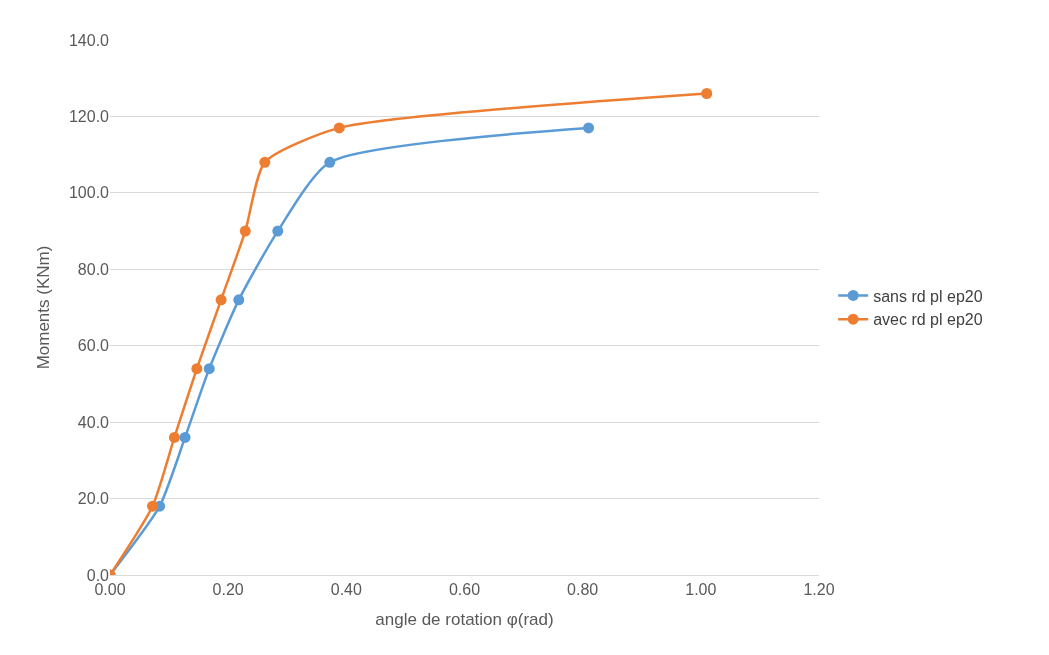 The height and width of the screenshot is (655, 1049). Describe the element at coordinates (110, 590) in the screenshot. I see `x-tick-label: 0.00` at that location.